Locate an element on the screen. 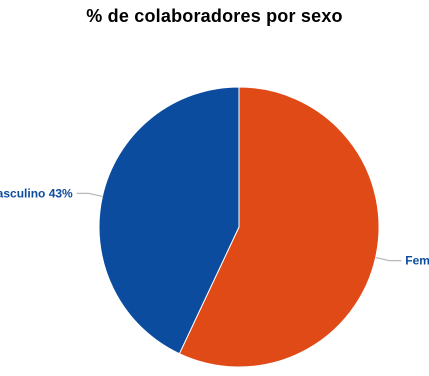  leader-line-feminino is located at coordinates (388, 259).